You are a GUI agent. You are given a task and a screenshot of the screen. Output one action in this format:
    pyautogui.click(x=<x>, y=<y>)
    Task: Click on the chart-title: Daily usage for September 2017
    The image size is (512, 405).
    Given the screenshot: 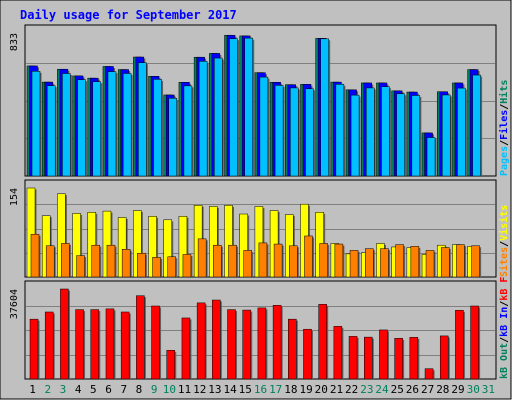 What is the action you would take?
    pyautogui.click(x=128, y=15)
    